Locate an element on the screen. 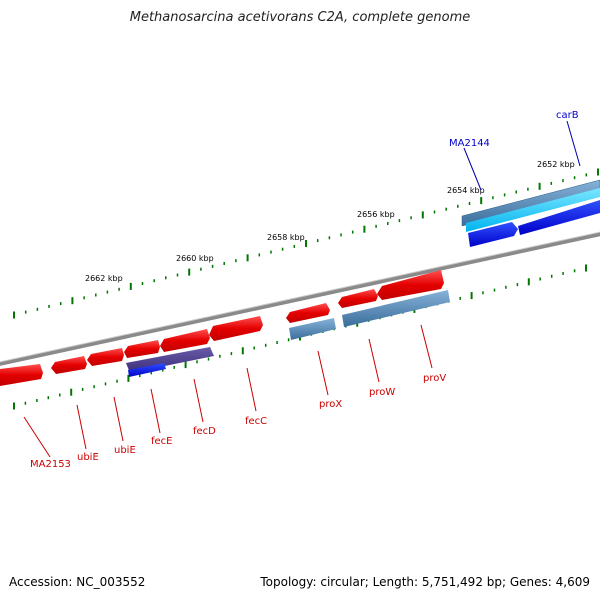  gene-label: MA2153 is located at coordinates (50, 464).